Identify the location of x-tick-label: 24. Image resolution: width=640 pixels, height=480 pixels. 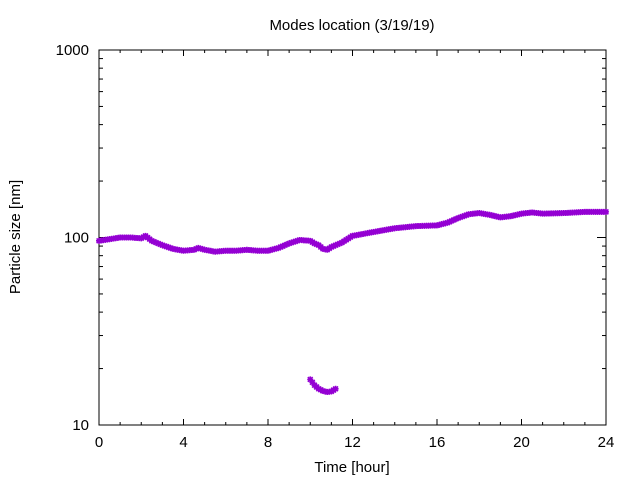
(606, 442).